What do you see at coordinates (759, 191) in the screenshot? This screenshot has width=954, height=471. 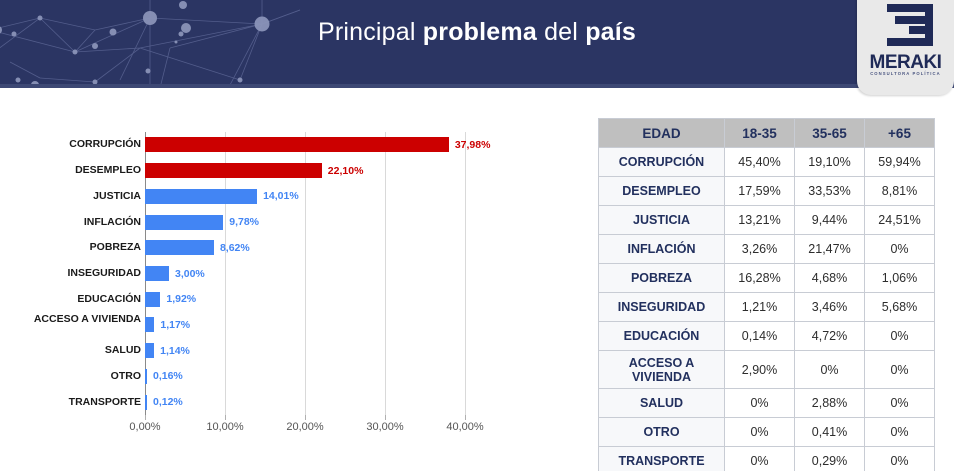 I see `table-cell-value: 17,59%` at bounding box center [759, 191].